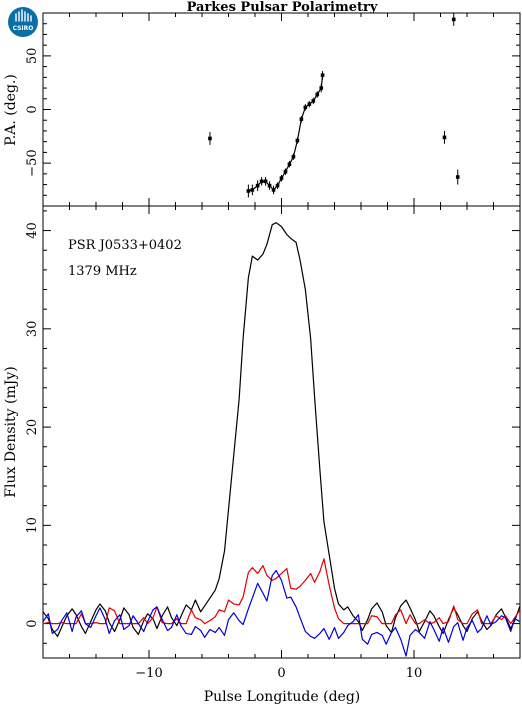  I want to click on x-tick-label: 10, so click(414, 673).